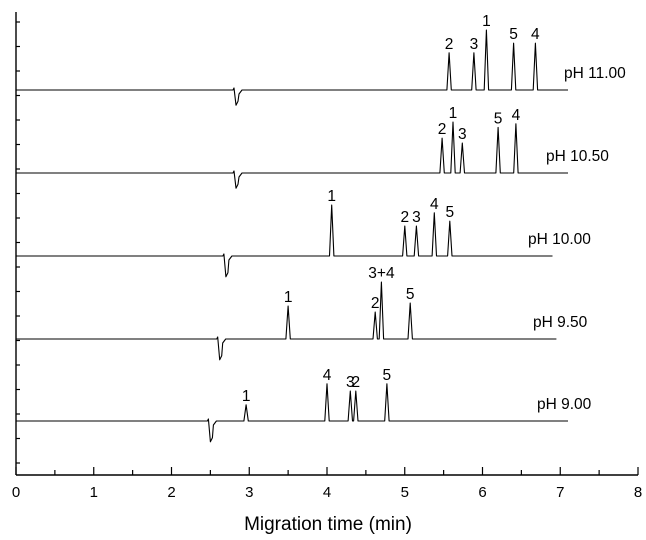 The width and height of the screenshot is (646, 540). What do you see at coordinates (638, 492) in the screenshot?
I see `x-tick-label: 8` at bounding box center [638, 492].